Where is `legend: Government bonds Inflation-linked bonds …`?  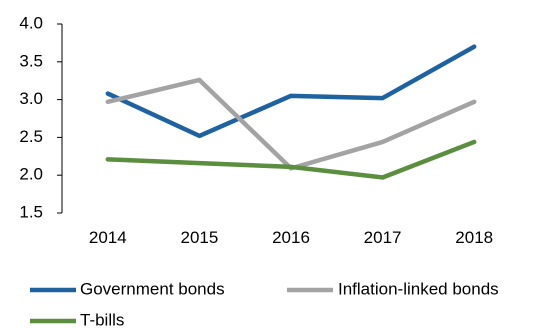
legend: Government bonds Inflation-linked bonds … is located at coordinates (264, 304).